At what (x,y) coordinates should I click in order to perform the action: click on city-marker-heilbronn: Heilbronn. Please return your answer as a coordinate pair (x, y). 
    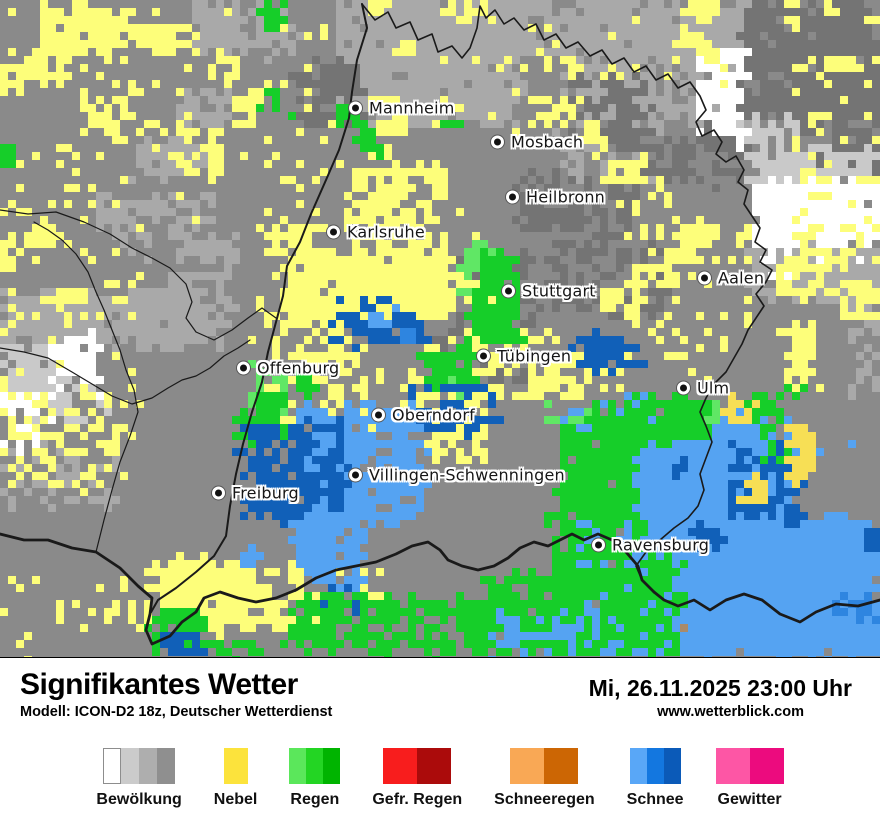
    Looking at the image, I should click on (555, 197).